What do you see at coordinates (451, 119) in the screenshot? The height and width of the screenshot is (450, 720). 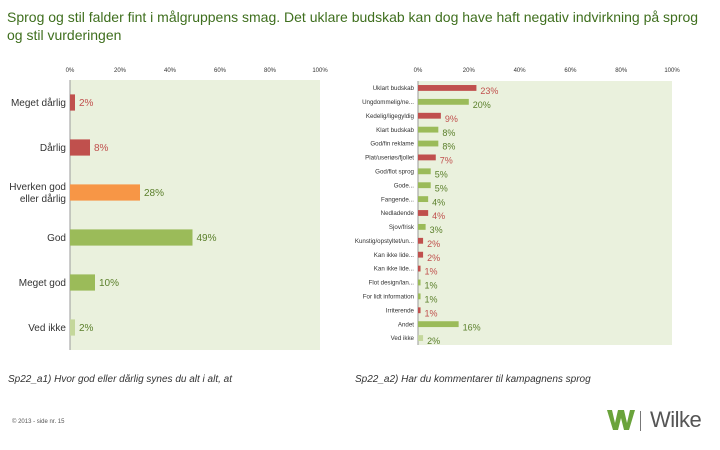 I see `data-label: 9%` at bounding box center [451, 119].